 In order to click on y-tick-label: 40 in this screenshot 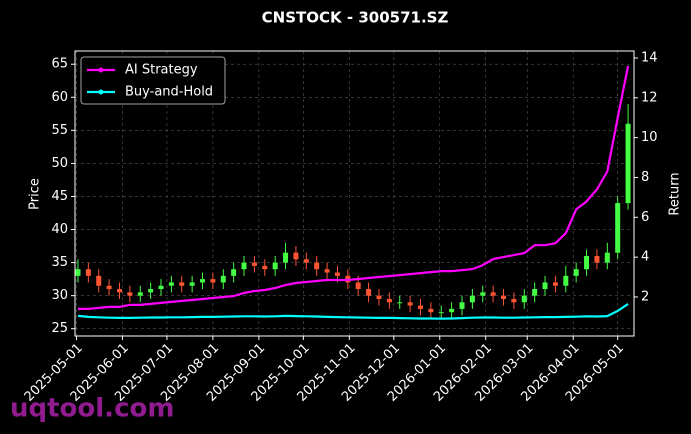, I will do `click(59, 229)`.